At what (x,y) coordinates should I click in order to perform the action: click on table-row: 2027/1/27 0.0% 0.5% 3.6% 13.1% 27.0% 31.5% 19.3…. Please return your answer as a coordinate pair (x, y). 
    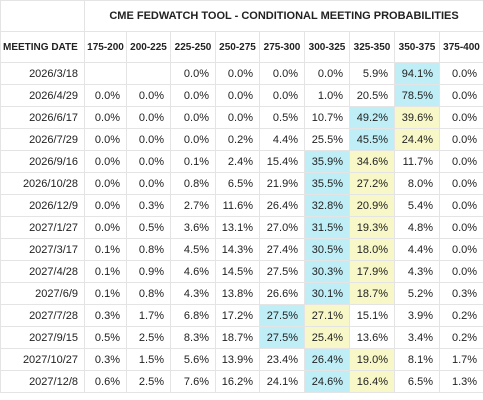
    Looking at the image, I should click on (241, 227).